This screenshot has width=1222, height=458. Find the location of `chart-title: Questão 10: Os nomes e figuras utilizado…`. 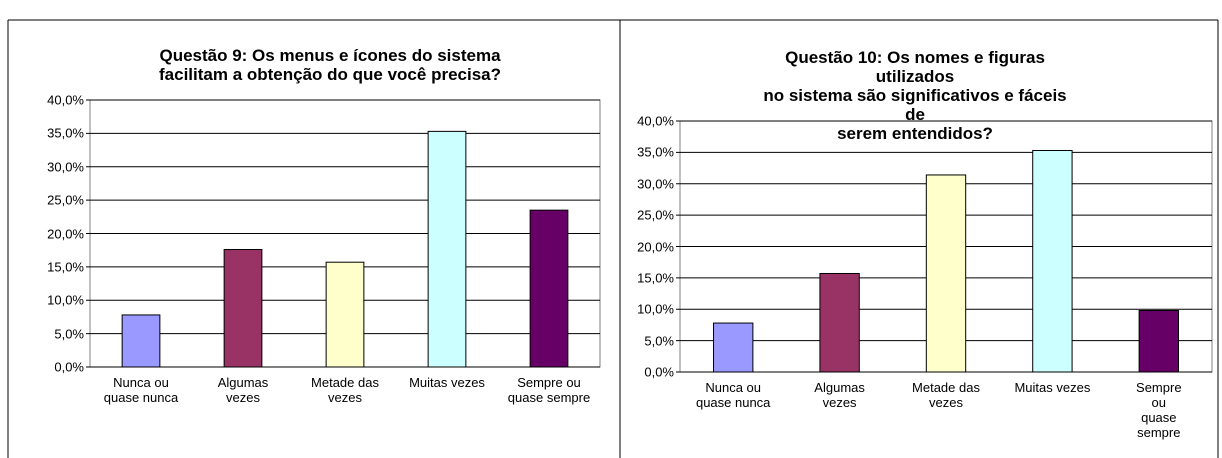

chart-title: Questão 10: Os nomes e figuras utilizado… is located at coordinates (915, 95).